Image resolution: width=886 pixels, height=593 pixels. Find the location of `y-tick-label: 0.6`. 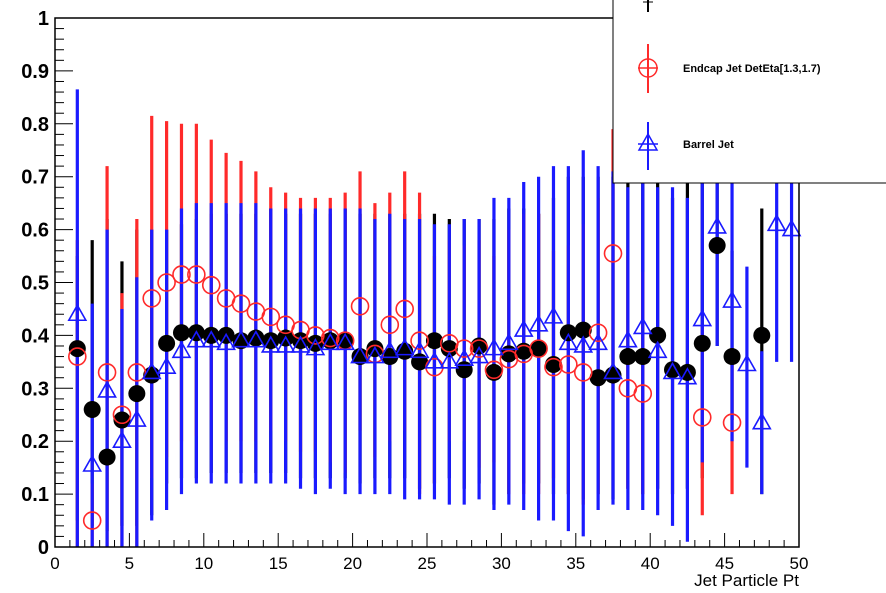

y-tick-label: 0.6 is located at coordinates (35, 231).